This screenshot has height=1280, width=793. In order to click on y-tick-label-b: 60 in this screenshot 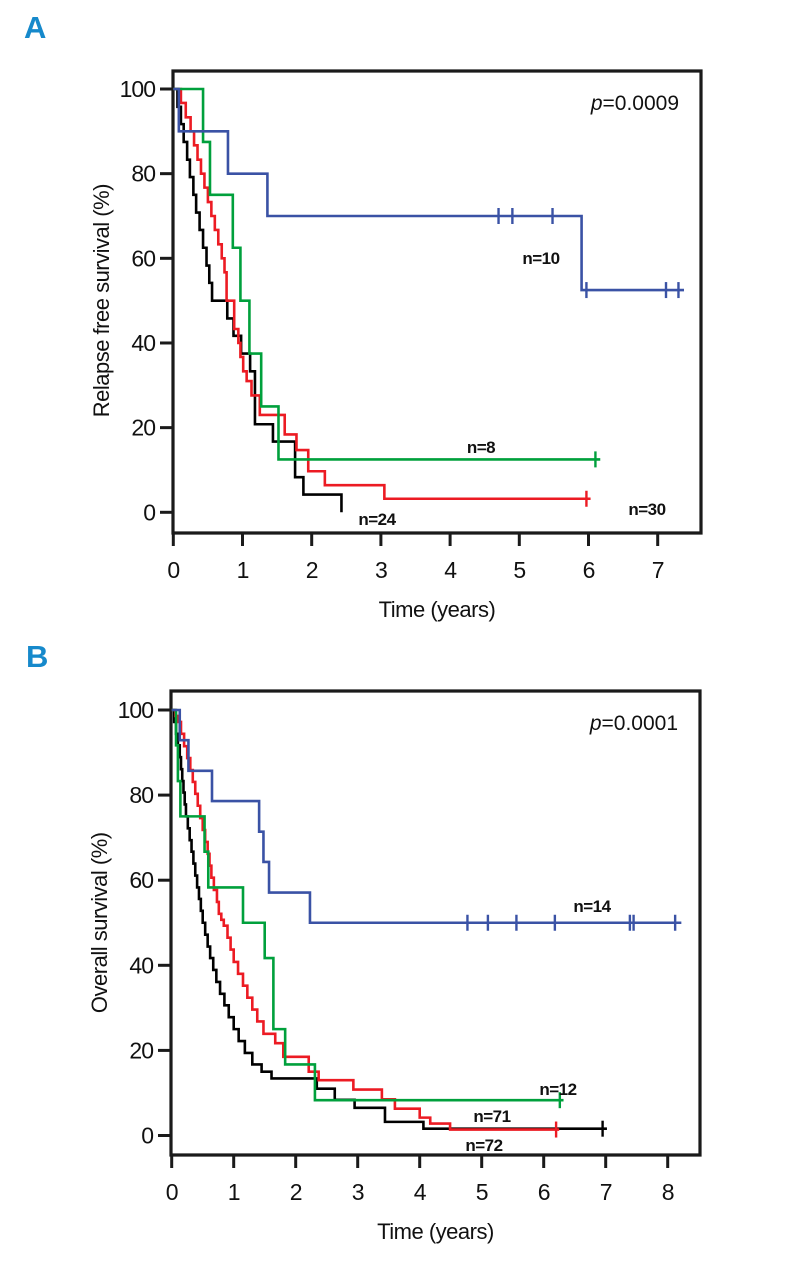, I will do `click(141, 880)`.